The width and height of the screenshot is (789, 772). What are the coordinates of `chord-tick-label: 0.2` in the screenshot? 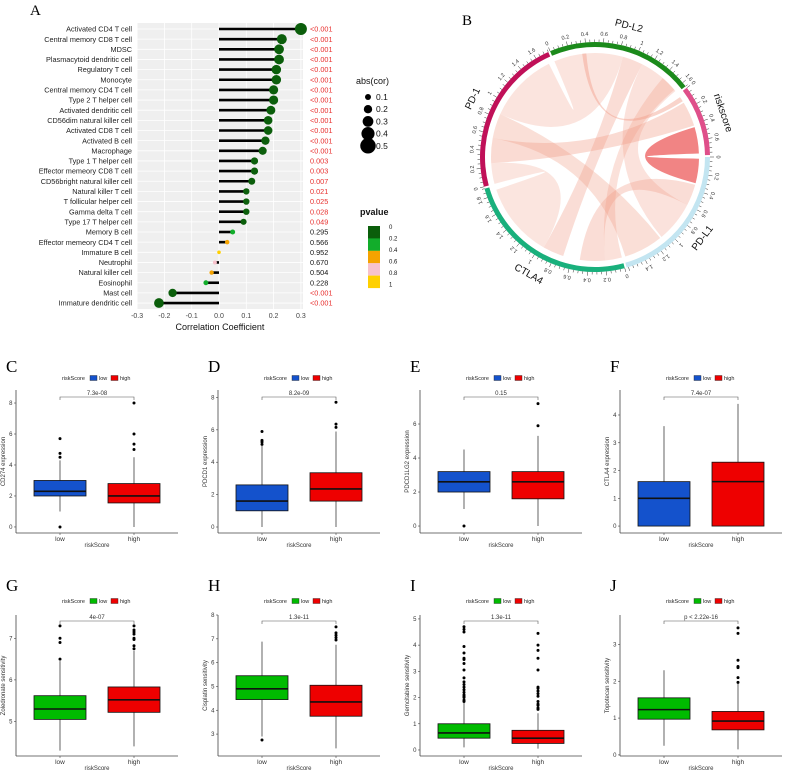 It's located at (703, 100).